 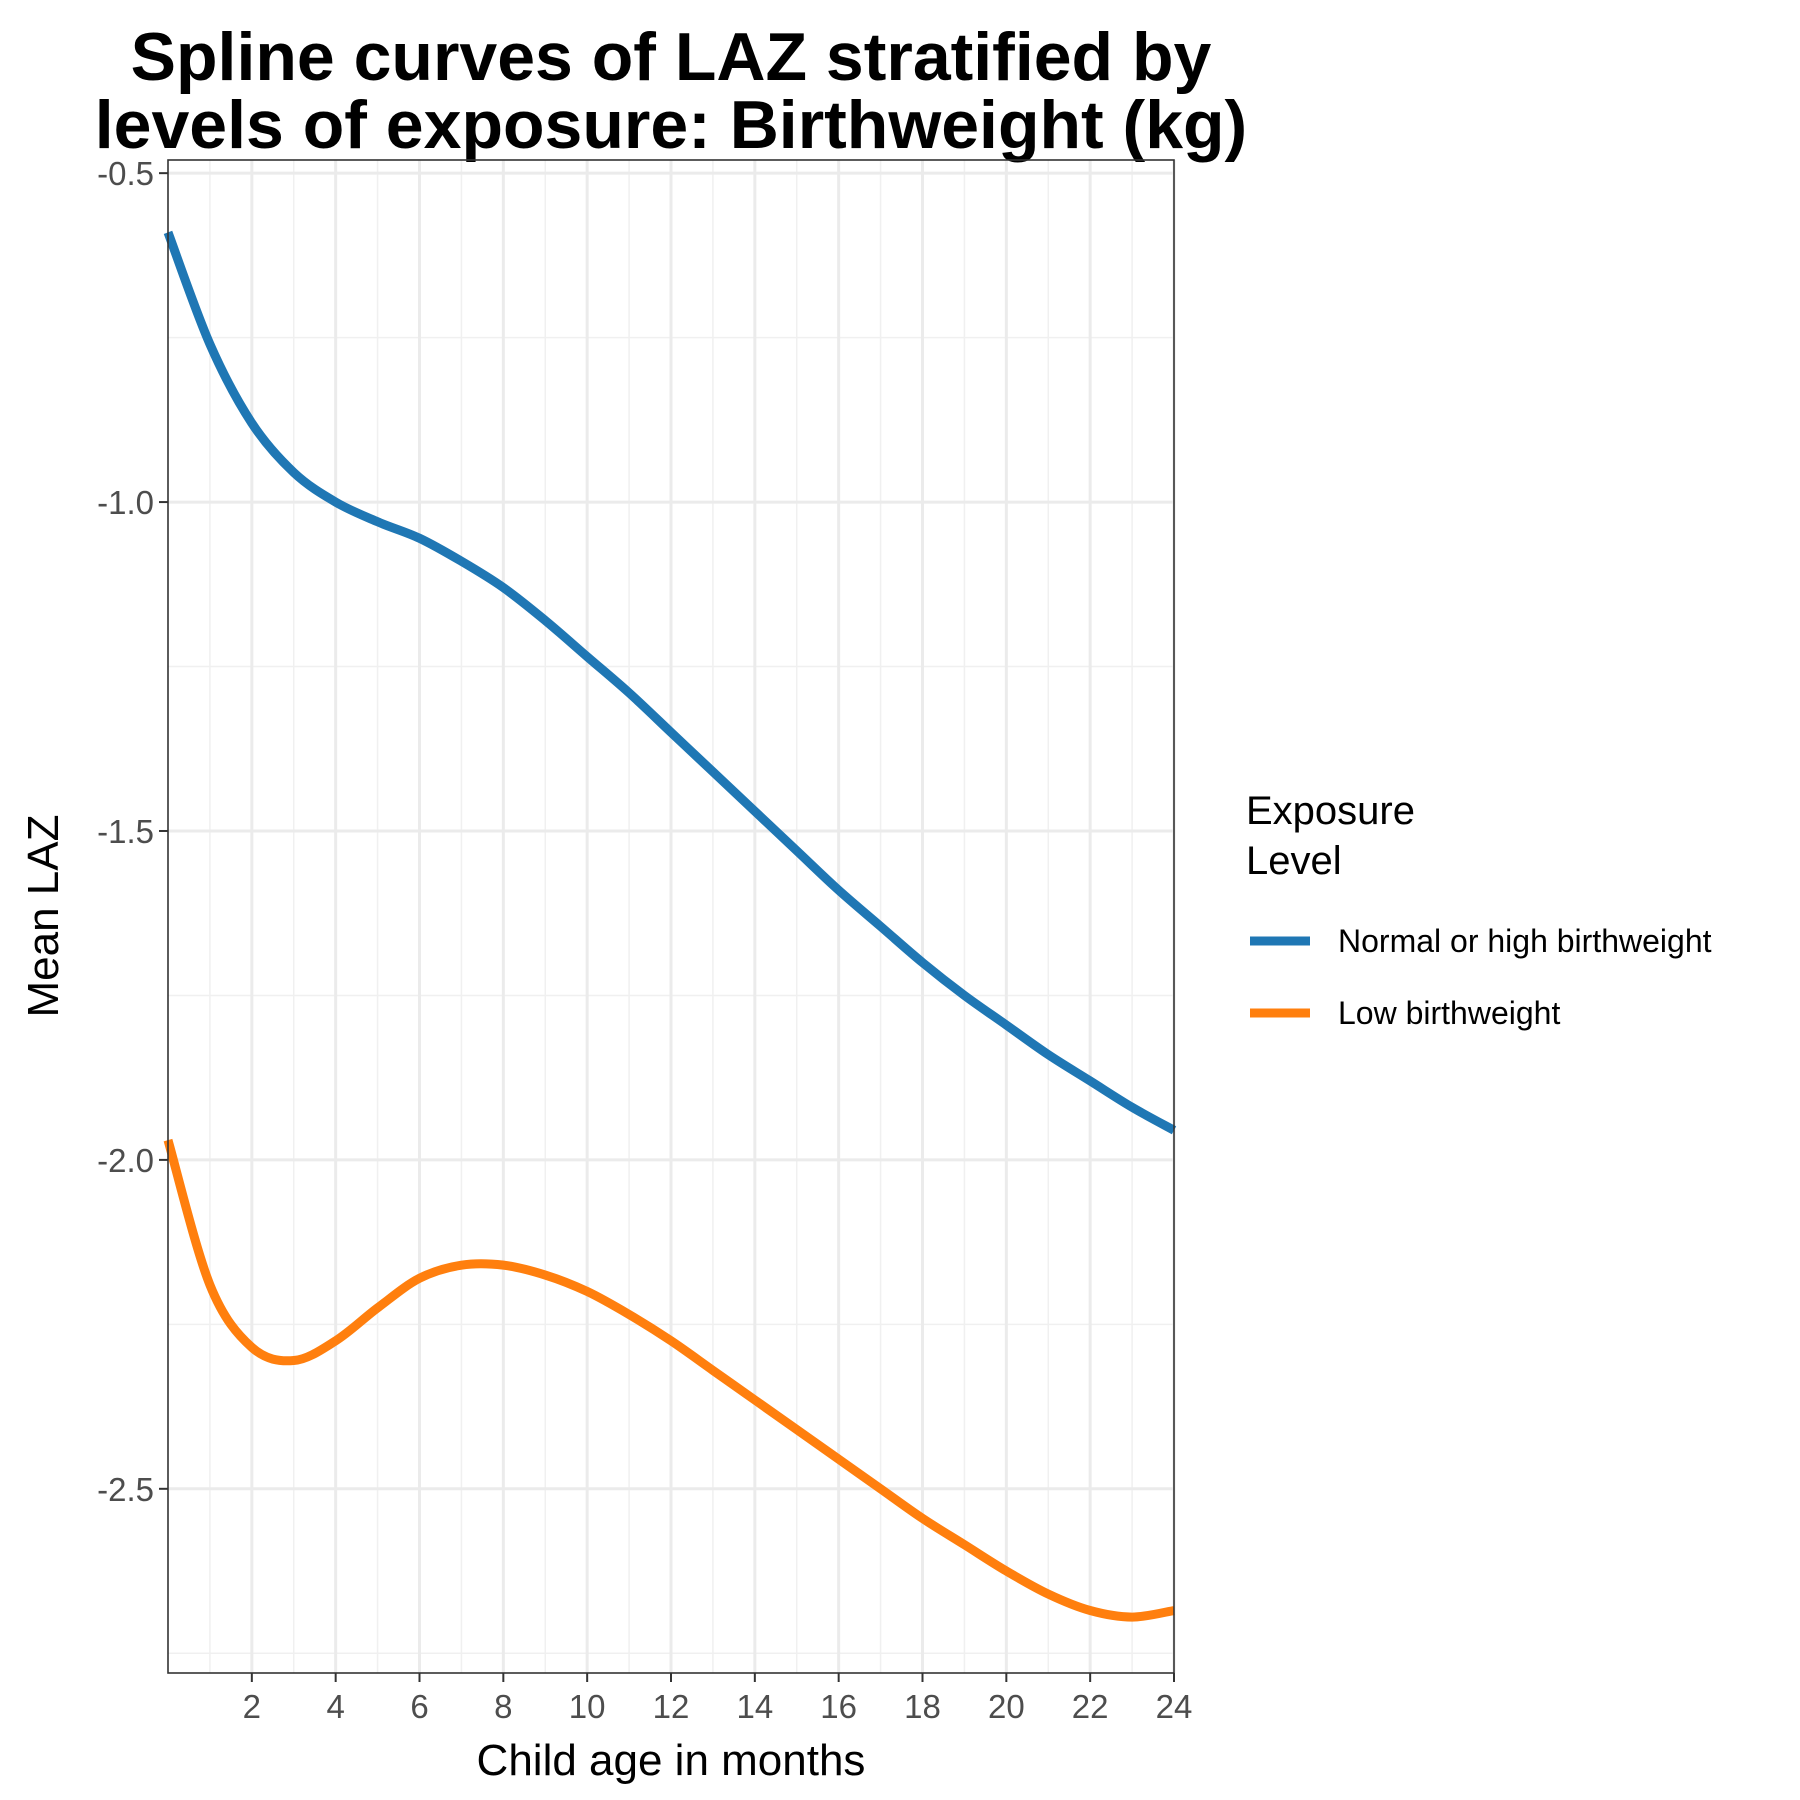 What do you see at coordinates (125, 831) in the screenshot?
I see `y-tick-label: -1.5` at bounding box center [125, 831].